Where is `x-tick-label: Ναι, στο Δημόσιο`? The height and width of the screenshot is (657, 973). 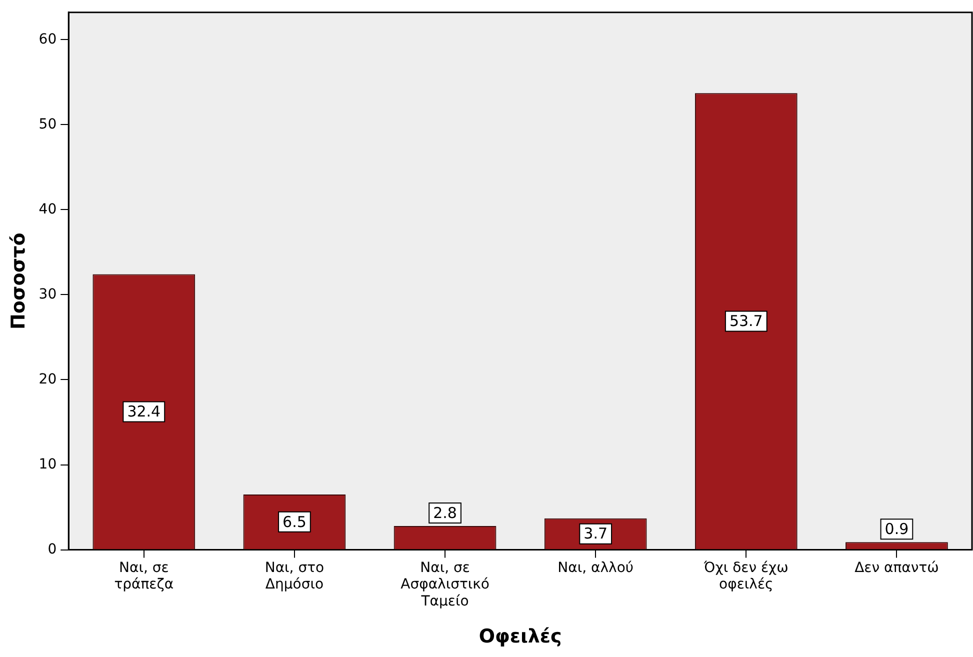
x-tick-label: Ναι, στο Δημόσιο is located at coordinates (294, 576).